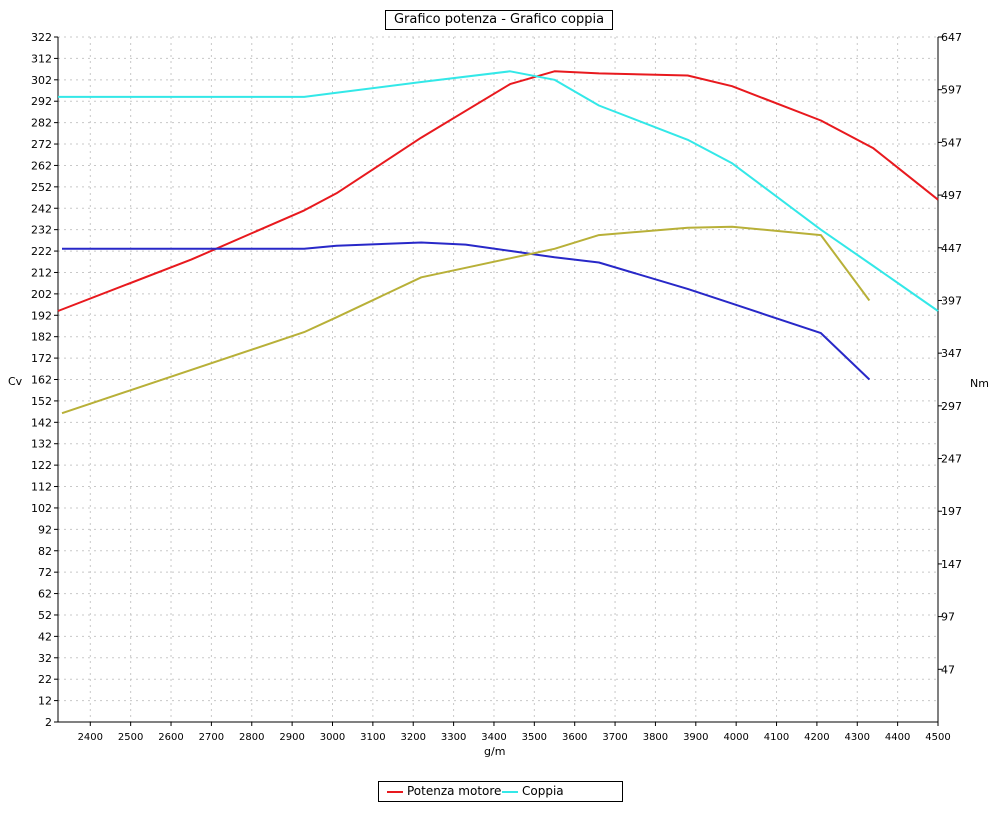  Describe the element at coordinates (543, 791) in the screenshot. I see `legend-label-coppia: Coppia` at that location.